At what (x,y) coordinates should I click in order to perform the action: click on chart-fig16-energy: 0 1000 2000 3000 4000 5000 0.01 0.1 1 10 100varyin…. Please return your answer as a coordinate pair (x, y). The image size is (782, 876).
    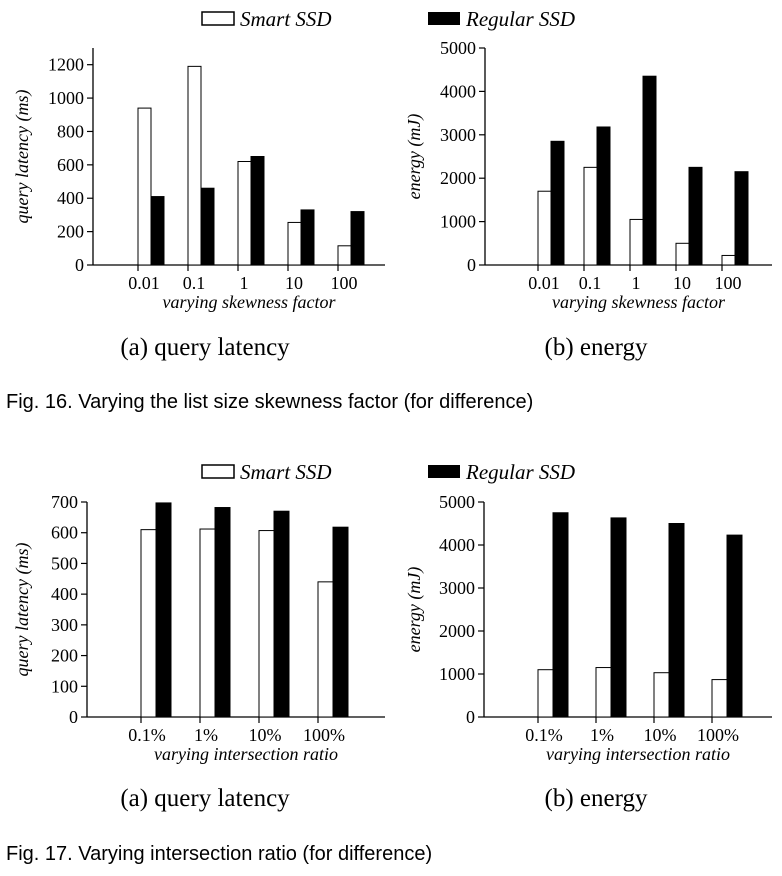
    Looking at the image, I should click on (588, 175).